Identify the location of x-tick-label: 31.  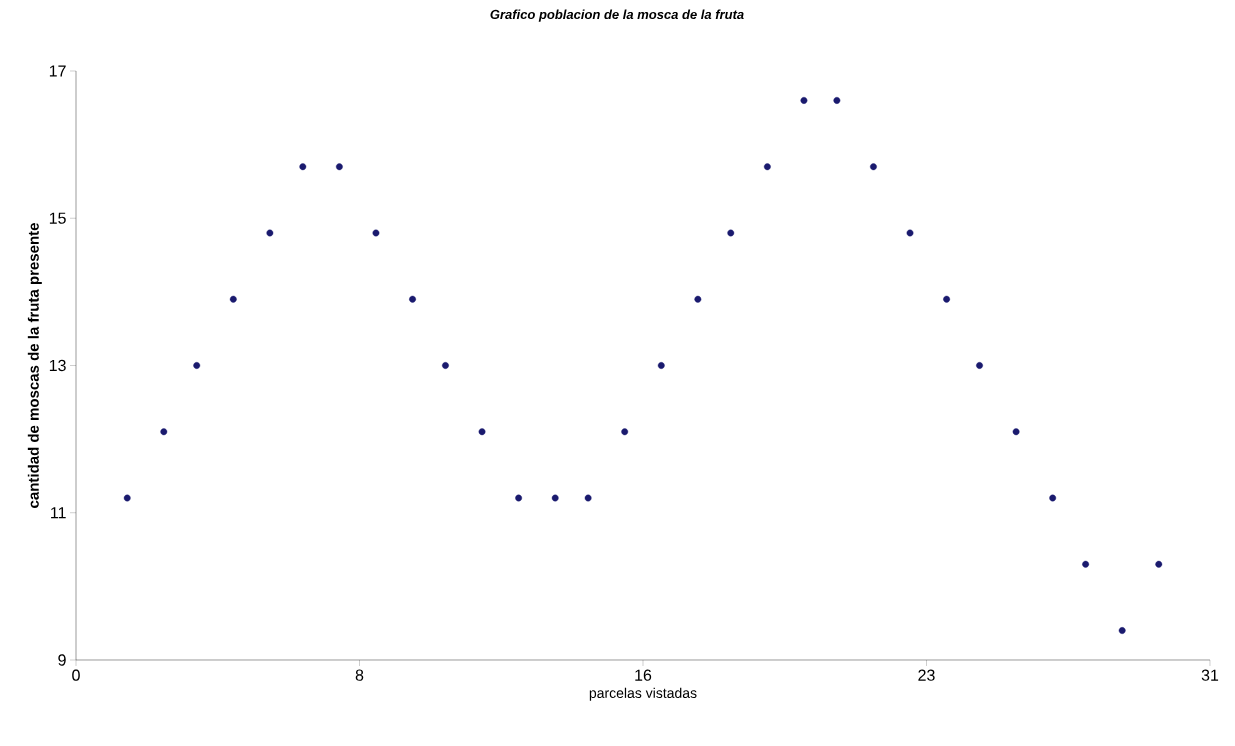
(1210, 675).